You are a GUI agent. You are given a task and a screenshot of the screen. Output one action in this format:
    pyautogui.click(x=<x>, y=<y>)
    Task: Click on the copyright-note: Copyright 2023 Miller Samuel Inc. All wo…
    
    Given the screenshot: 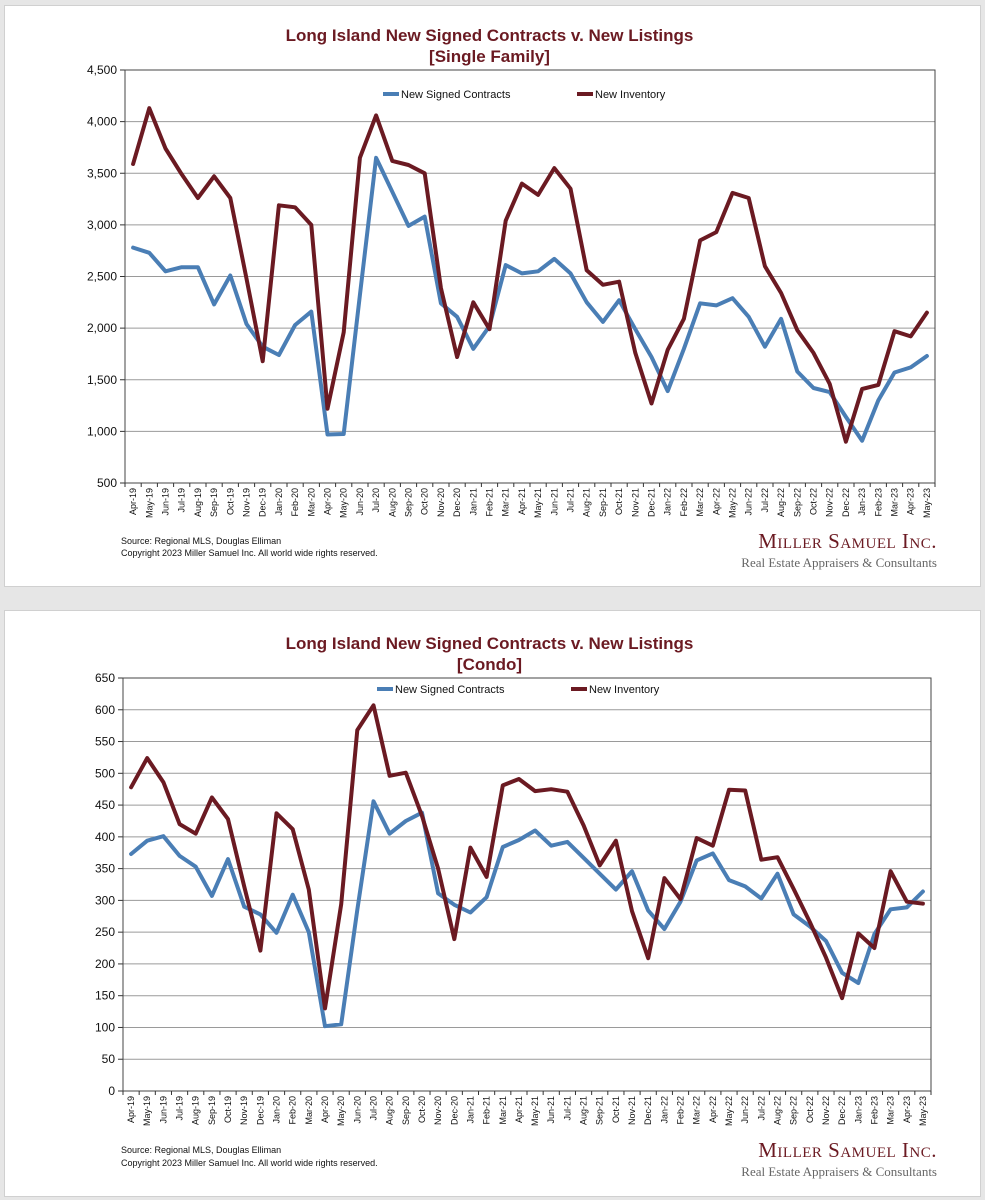 What is the action you would take?
    pyautogui.click(x=249, y=1163)
    